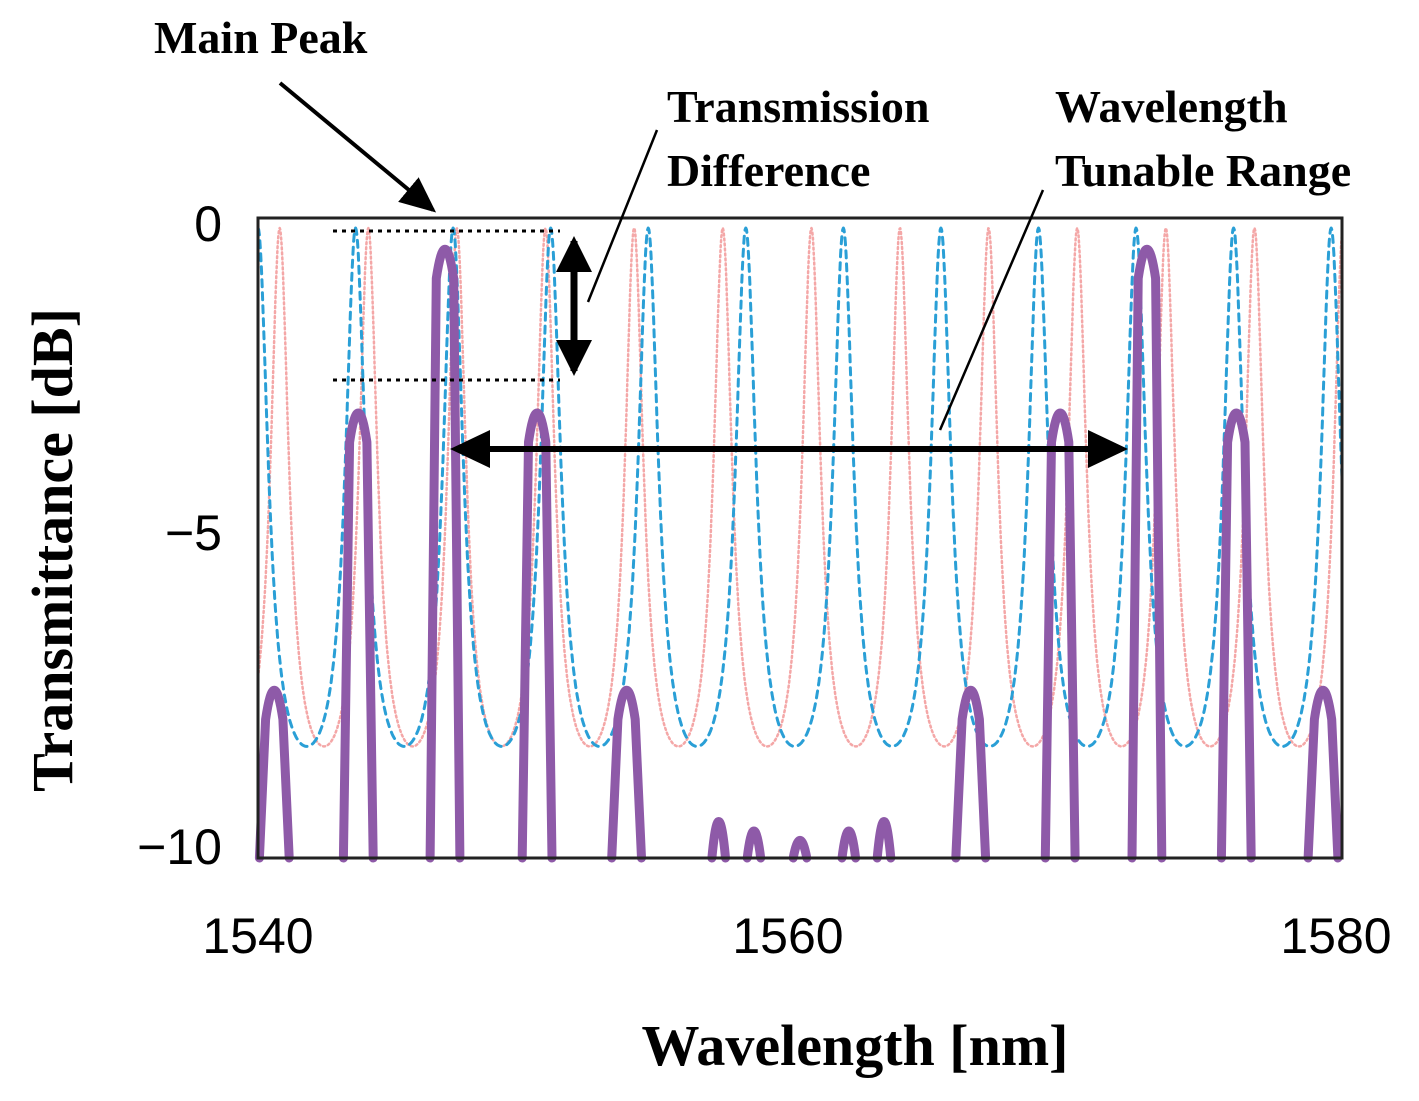  I want to click on tunable-range-arrowhead-right, so click(1108, 449).